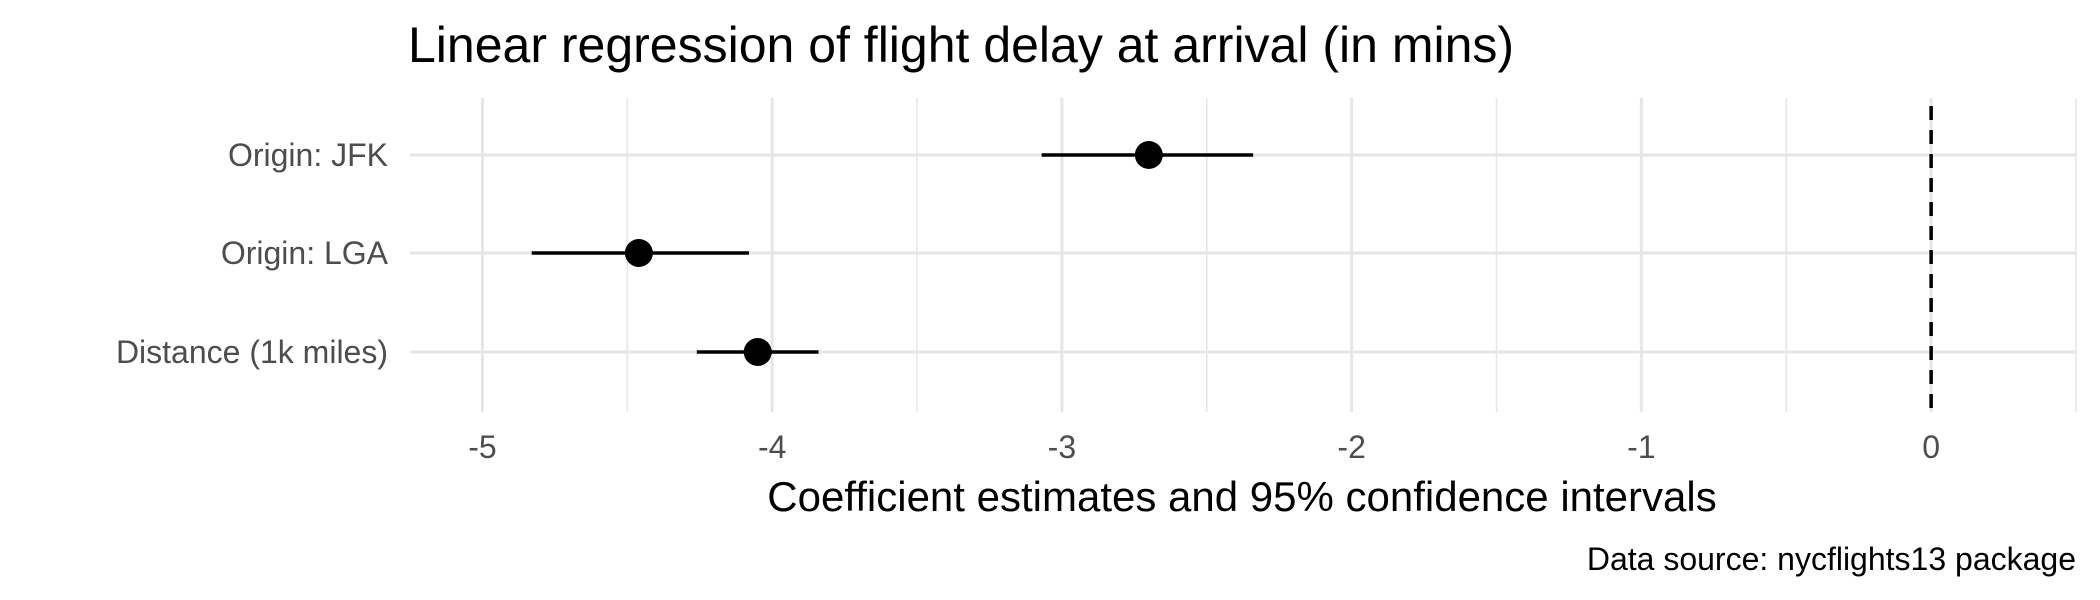 The image size is (2100, 600). Describe the element at coordinates (308, 155) in the screenshot. I see `y-tick-label: Origin: JFK` at that location.